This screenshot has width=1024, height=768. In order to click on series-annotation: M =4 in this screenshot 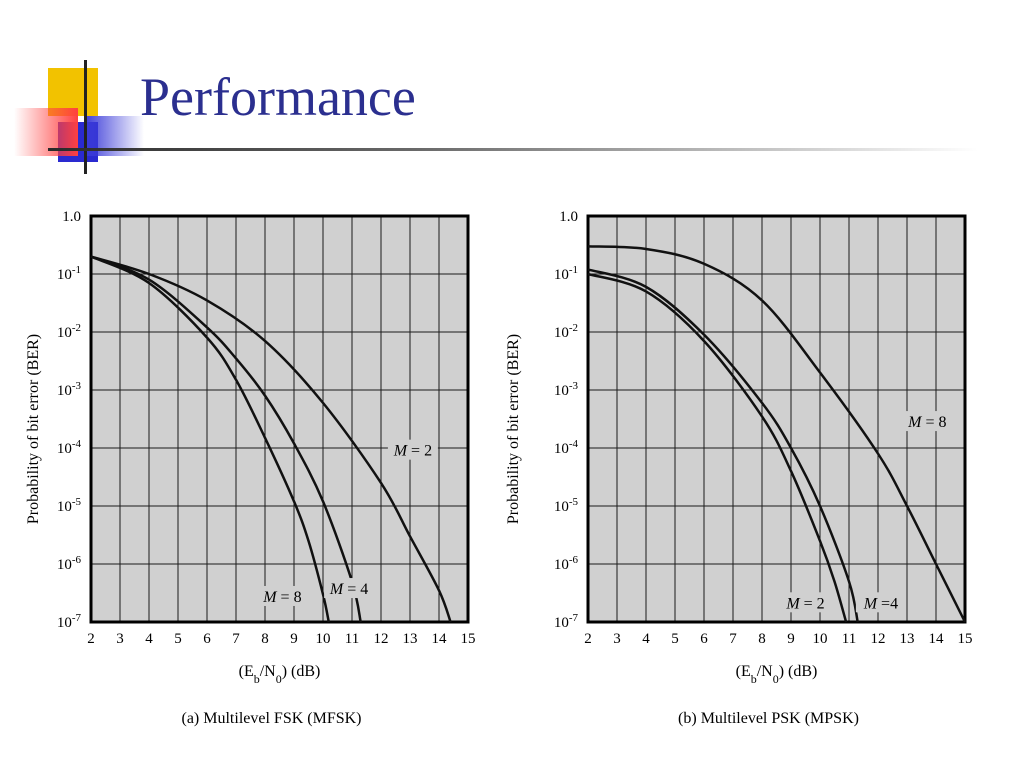, I will do `click(880, 603)`.